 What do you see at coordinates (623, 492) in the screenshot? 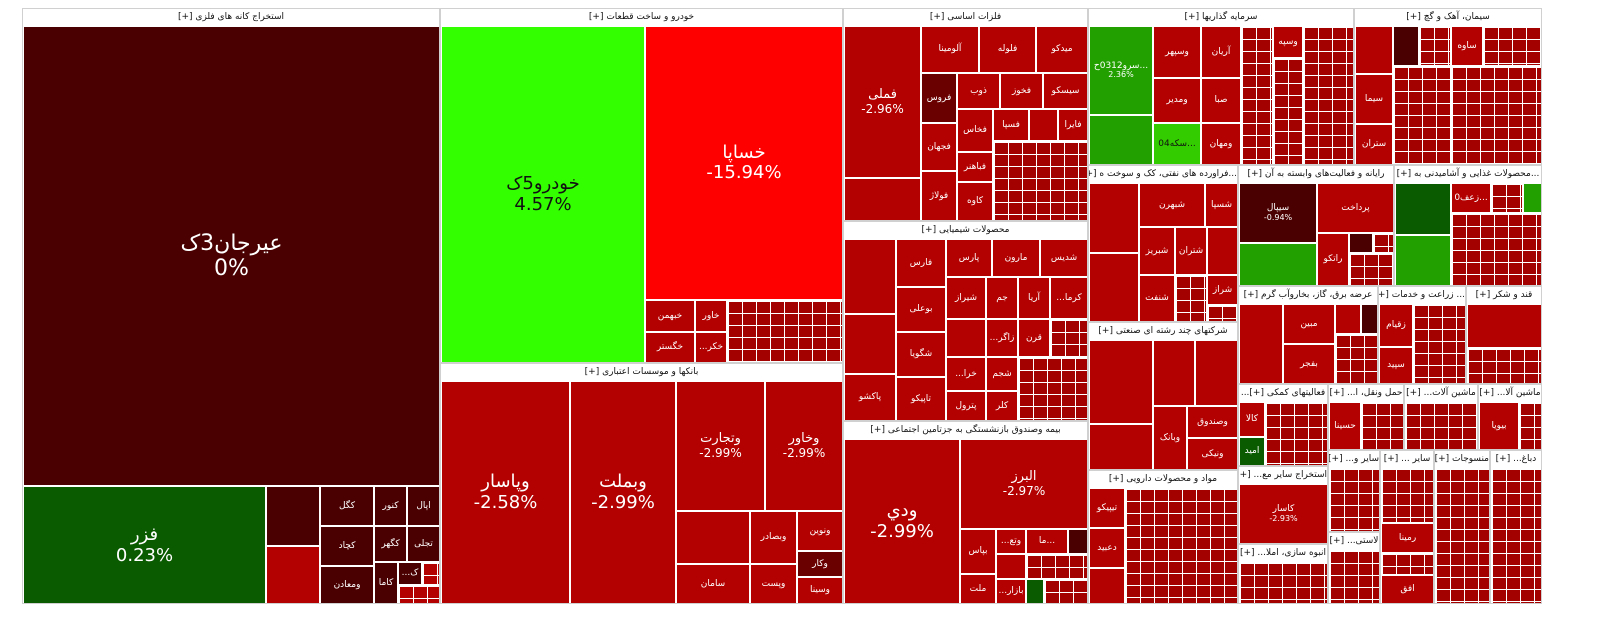
I see `tile-vbmellat: وبملت -2.99%` at bounding box center [623, 492].